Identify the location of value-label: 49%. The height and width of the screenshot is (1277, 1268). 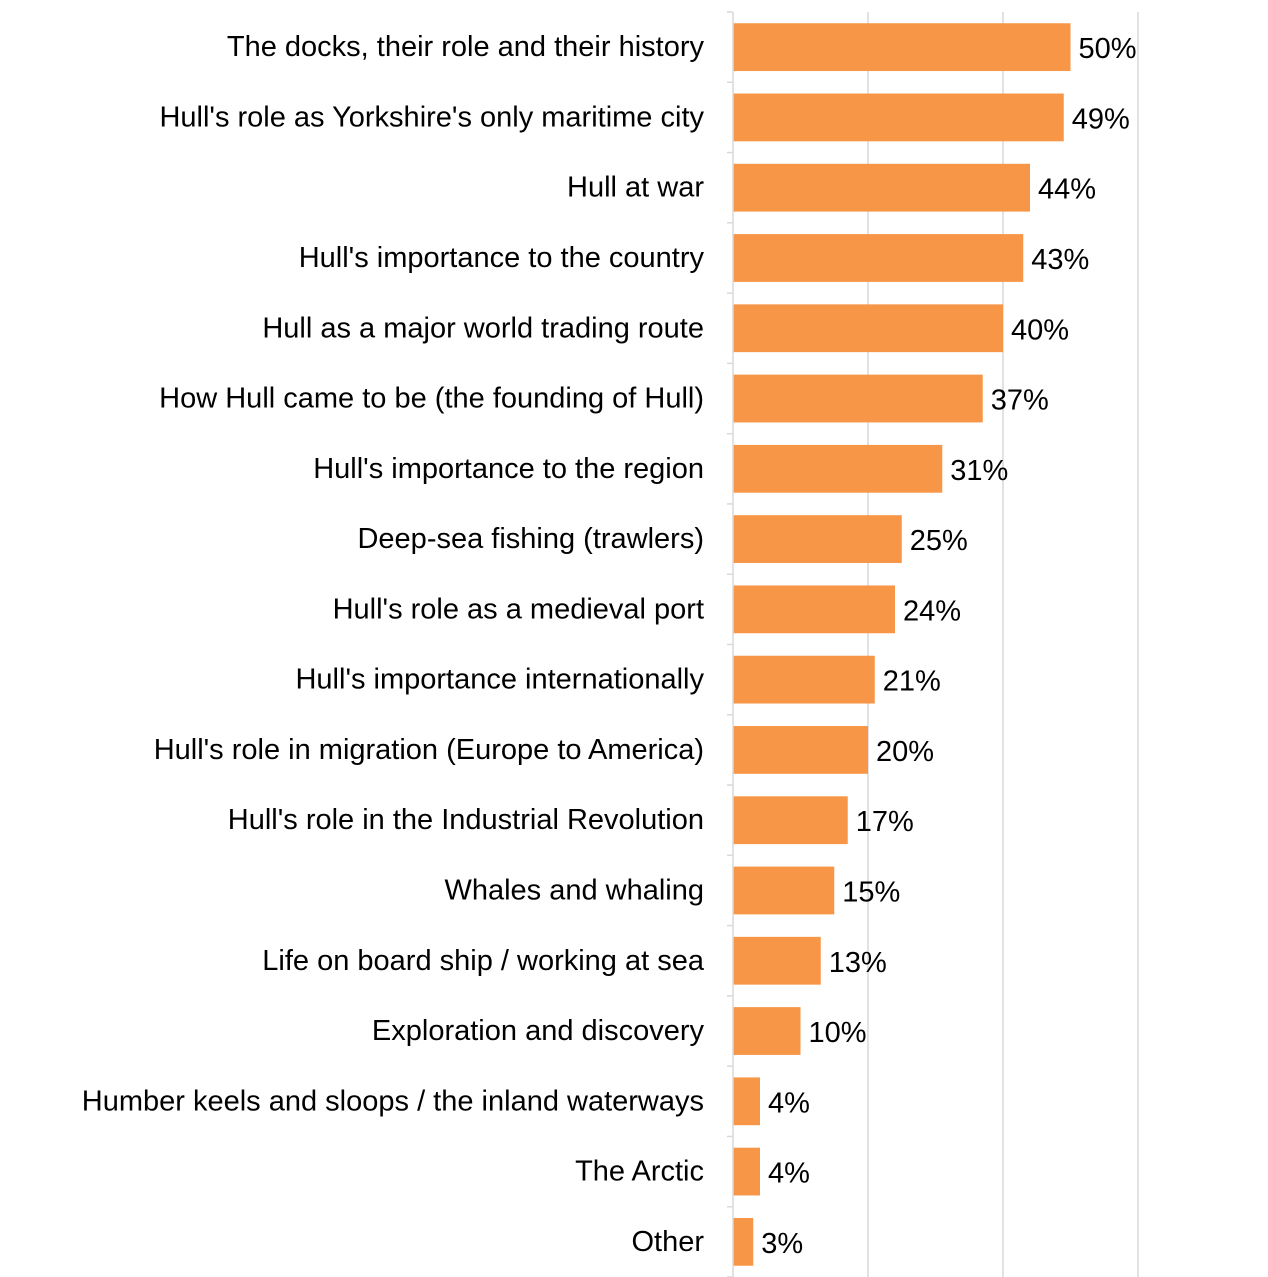
(1101, 119).